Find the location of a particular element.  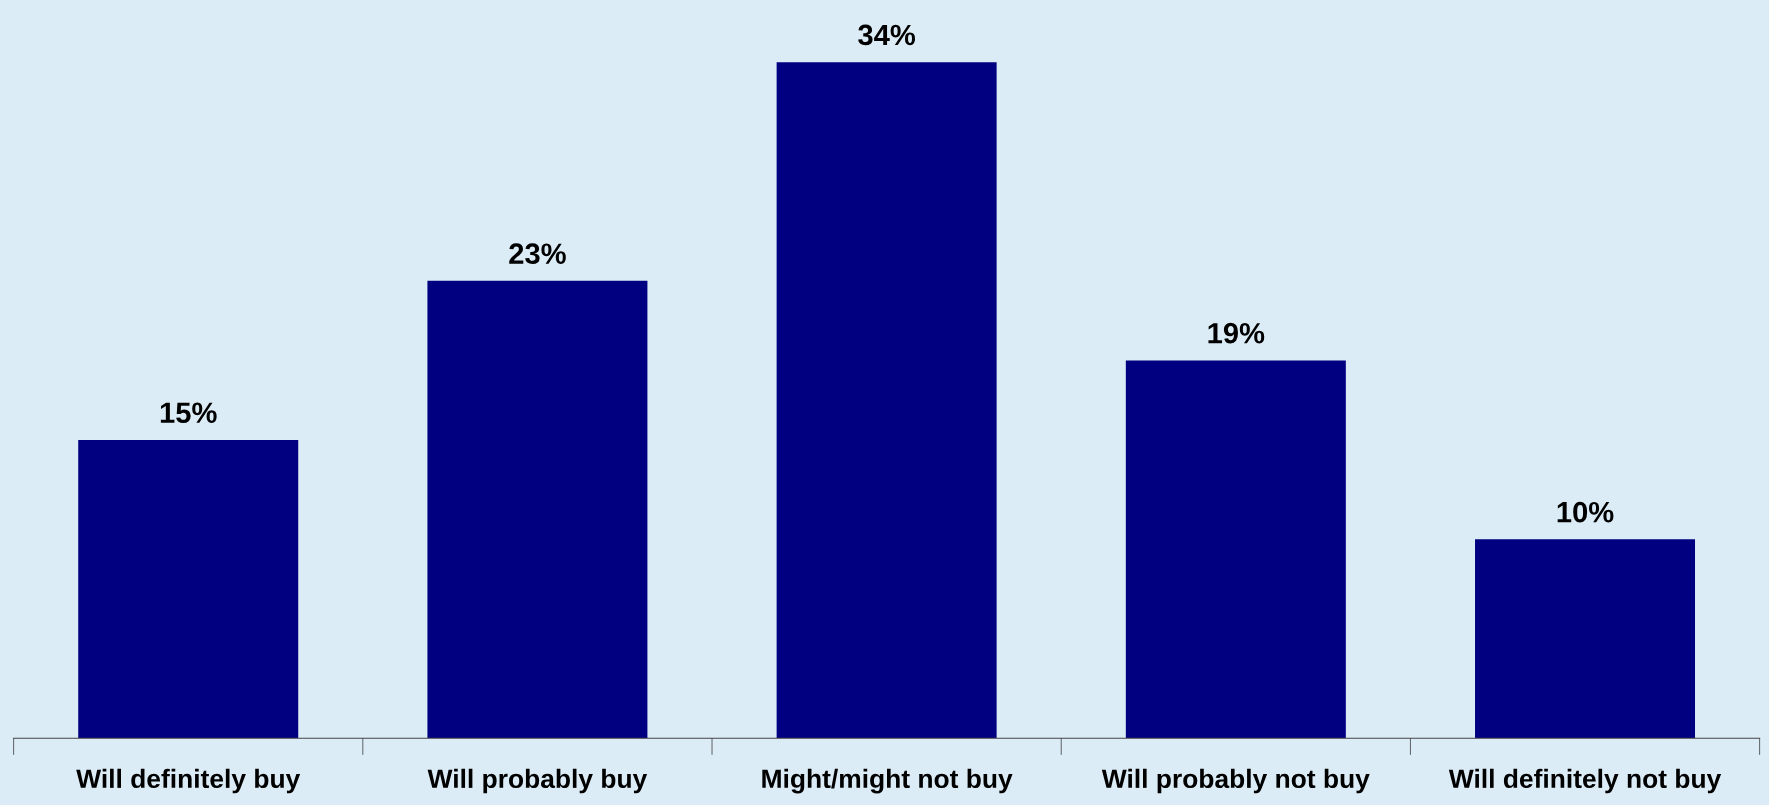

data-label: 34% is located at coordinates (887, 35).